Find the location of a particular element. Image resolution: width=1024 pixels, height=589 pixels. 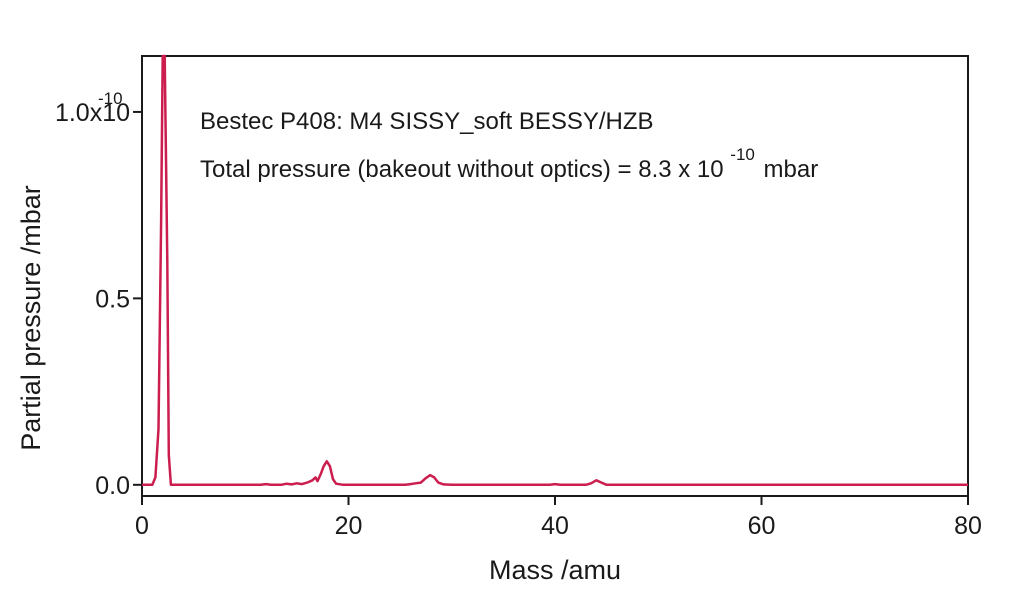

x-tick-label: 20 is located at coordinates (349, 526).